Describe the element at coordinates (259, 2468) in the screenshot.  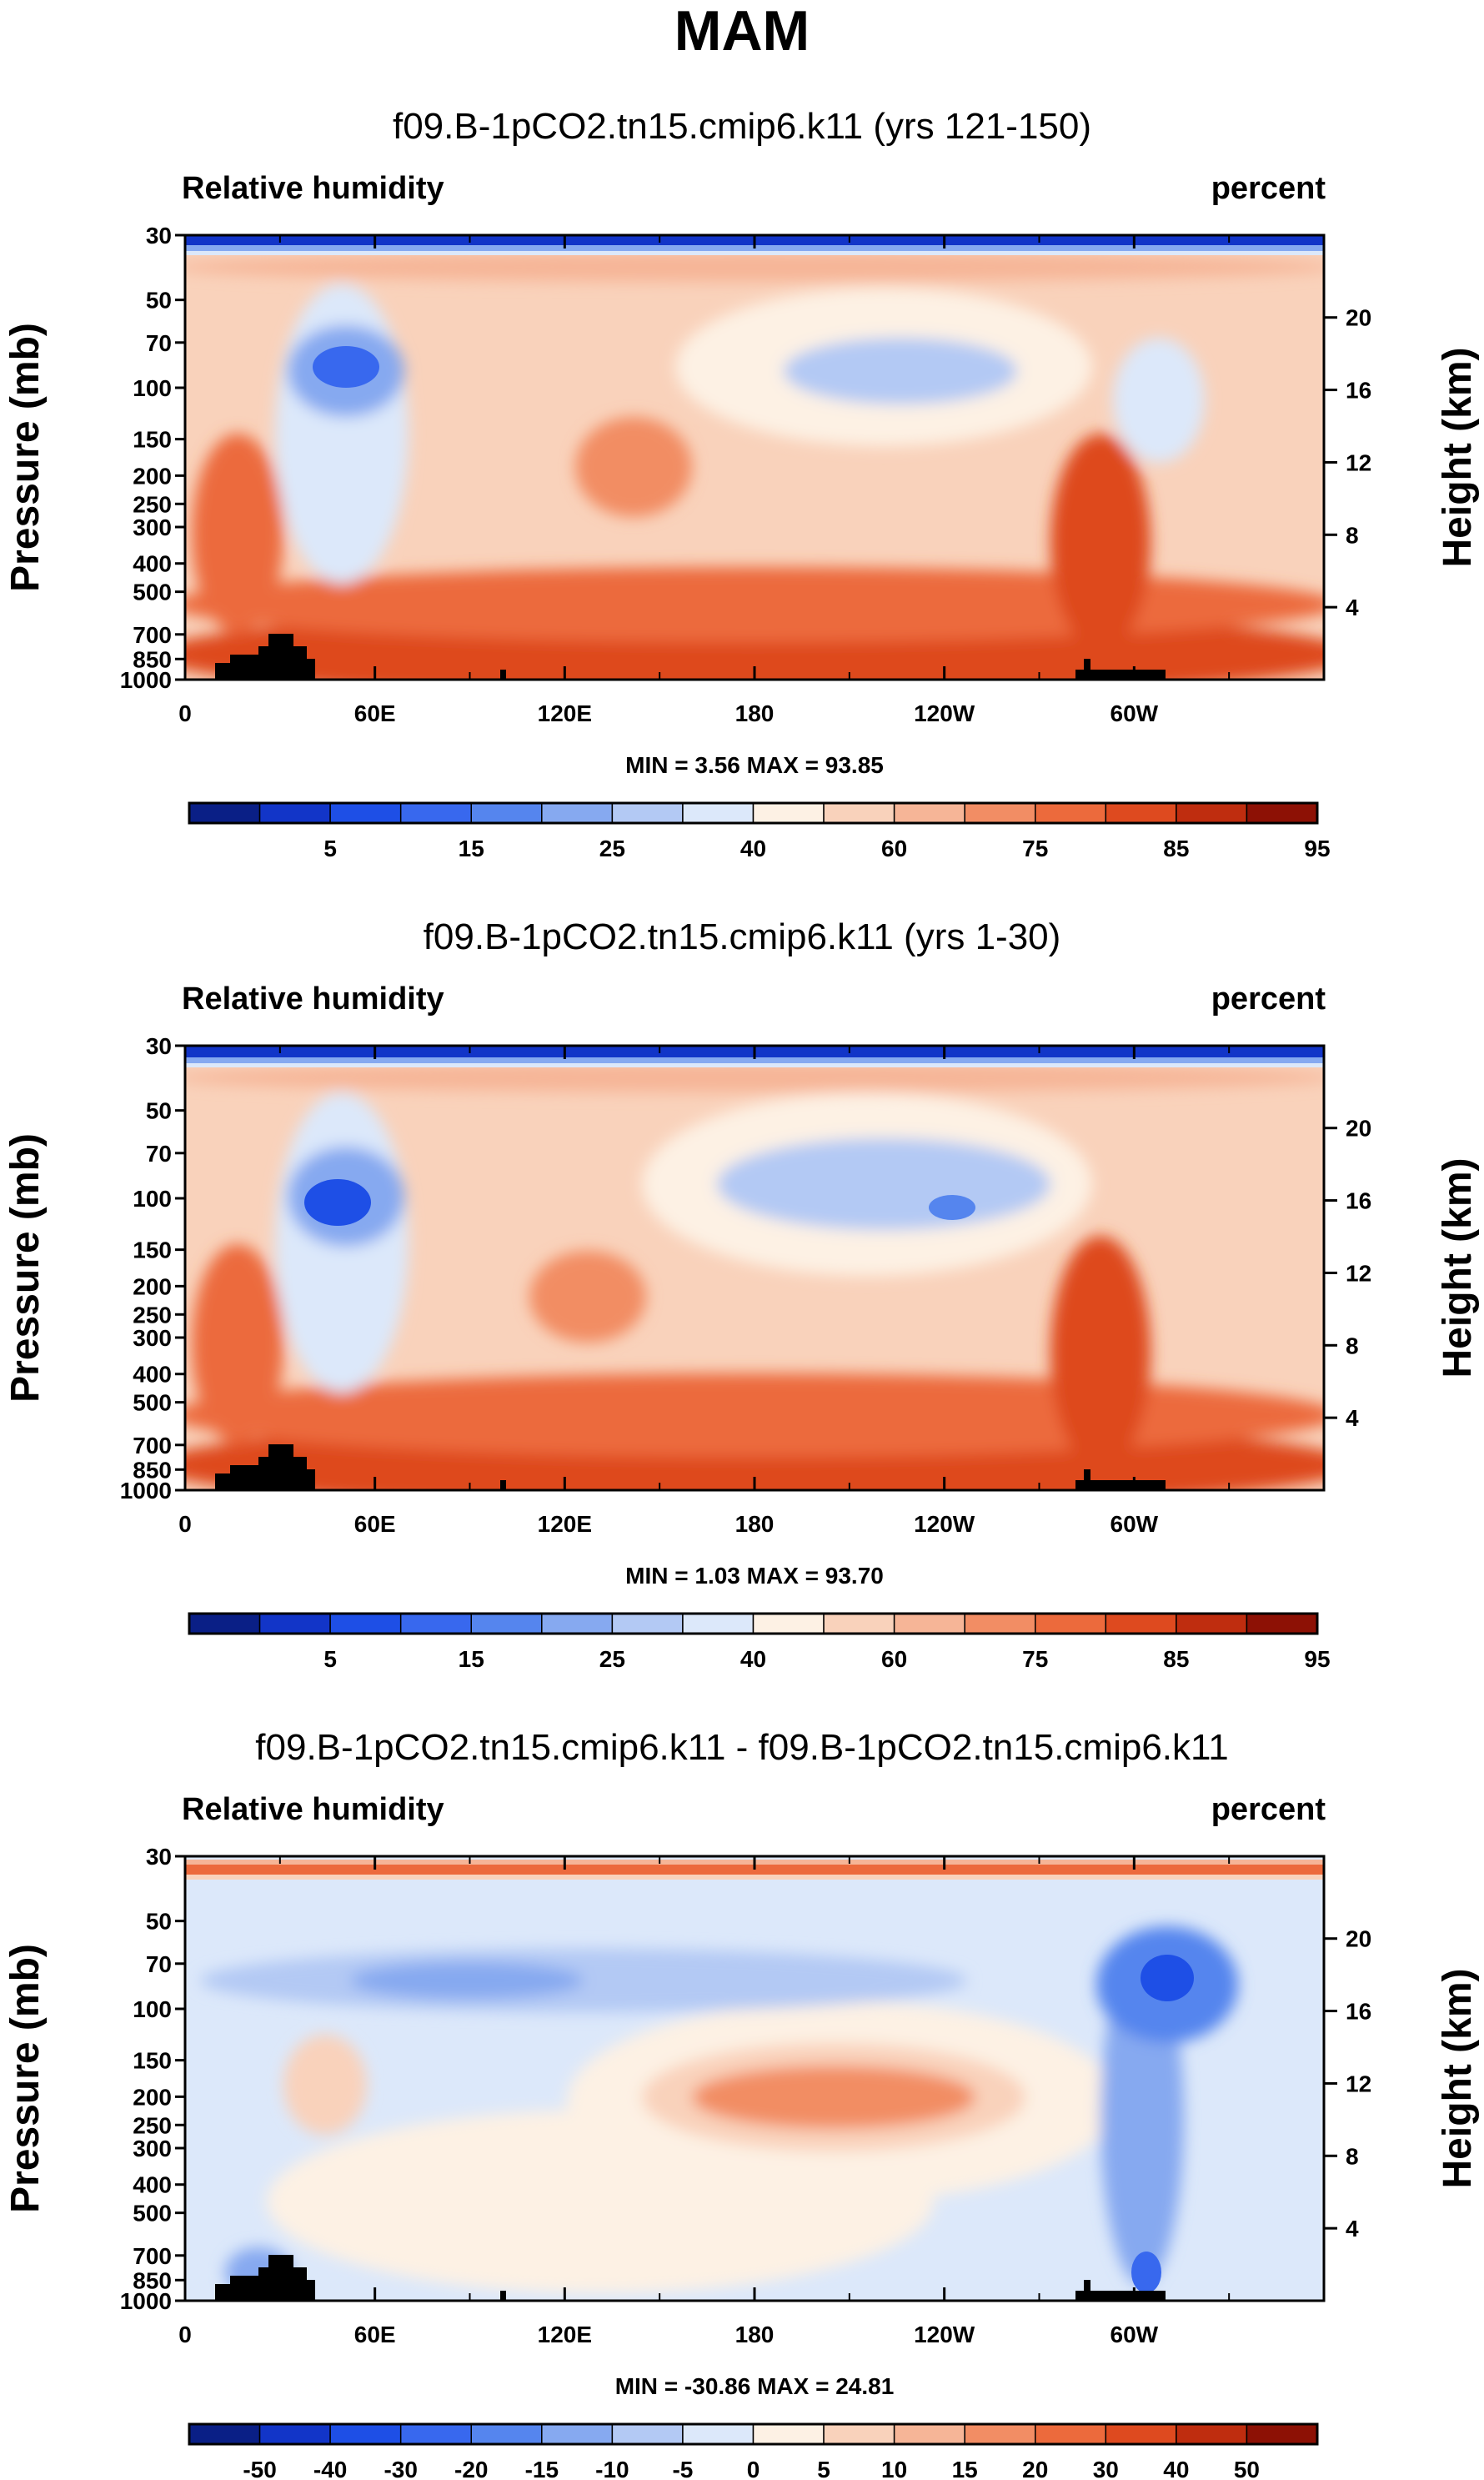
I see `colorbar-label: -50` at that location.